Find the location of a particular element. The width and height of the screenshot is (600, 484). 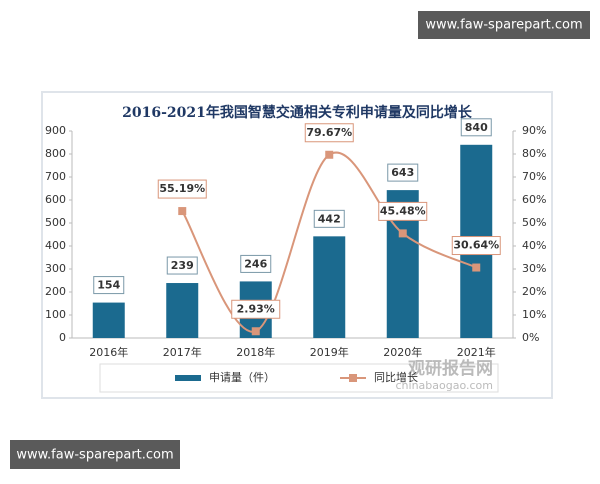

data-label: 55.19% is located at coordinates (182, 188).